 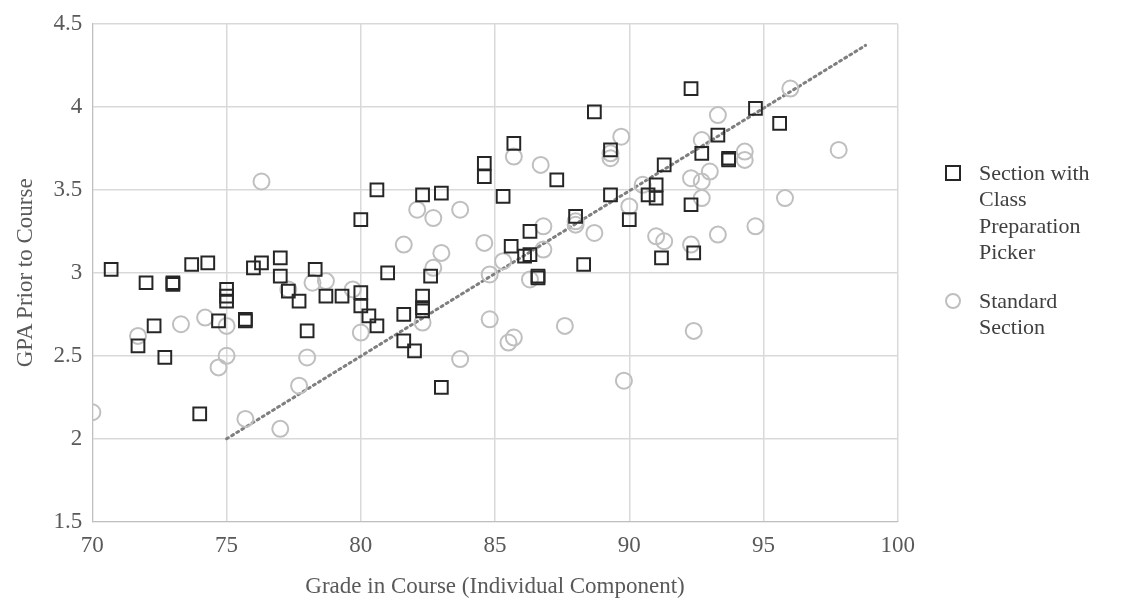 What do you see at coordinates (92, 544) in the screenshot?
I see `x-tick-label: 70` at bounding box center [92, 544].